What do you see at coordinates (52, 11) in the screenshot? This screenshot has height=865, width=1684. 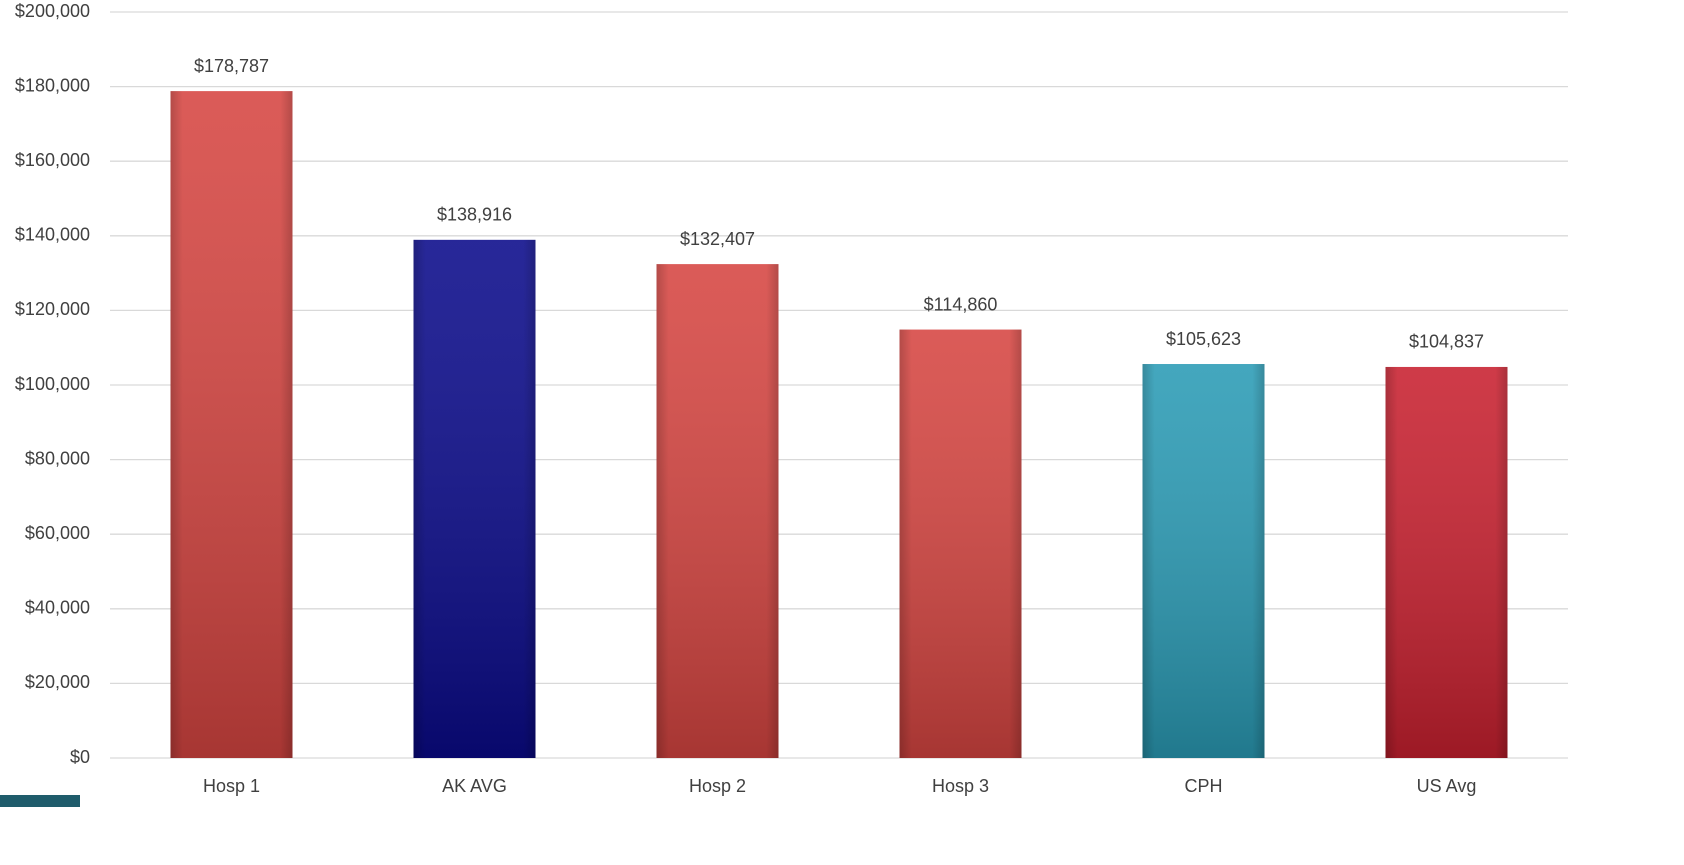 I see `y-tick-label: $200,000` at bounding box center [52, 11].